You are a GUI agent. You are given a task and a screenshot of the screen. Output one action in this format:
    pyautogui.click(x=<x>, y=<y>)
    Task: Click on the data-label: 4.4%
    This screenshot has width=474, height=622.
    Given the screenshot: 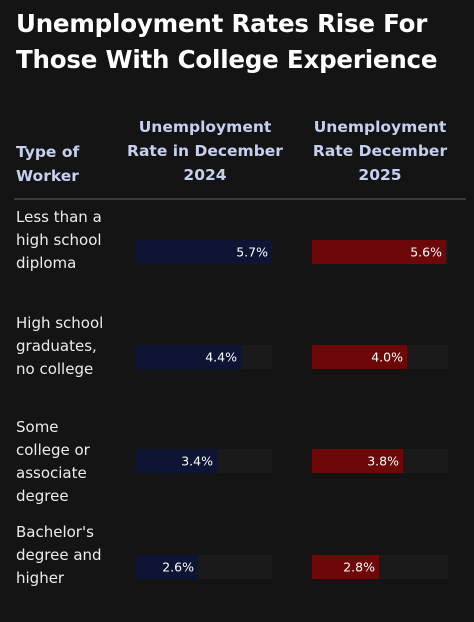 What is the action you would take?
    pyautogui.click(x=221, y=357)
    